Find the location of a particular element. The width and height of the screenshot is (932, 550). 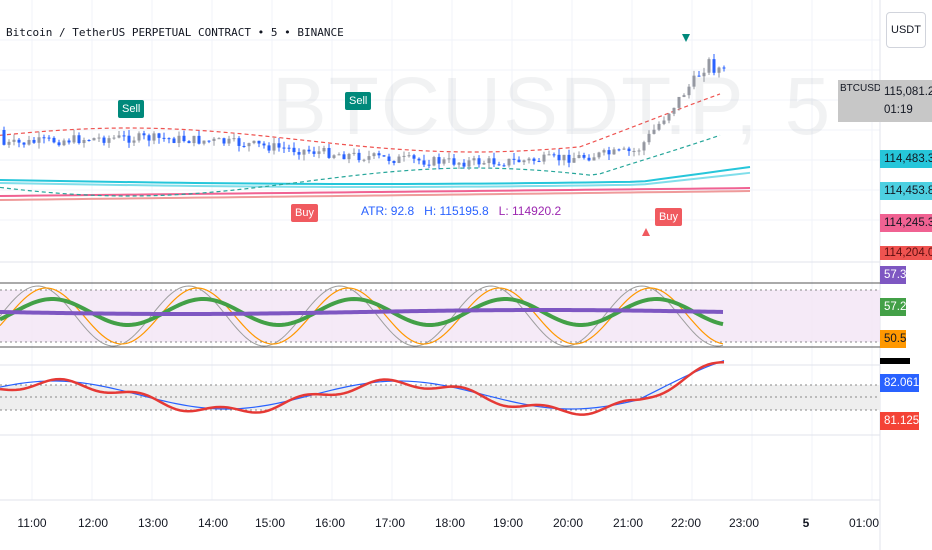

osc-band is located at coordinates (440, 316).